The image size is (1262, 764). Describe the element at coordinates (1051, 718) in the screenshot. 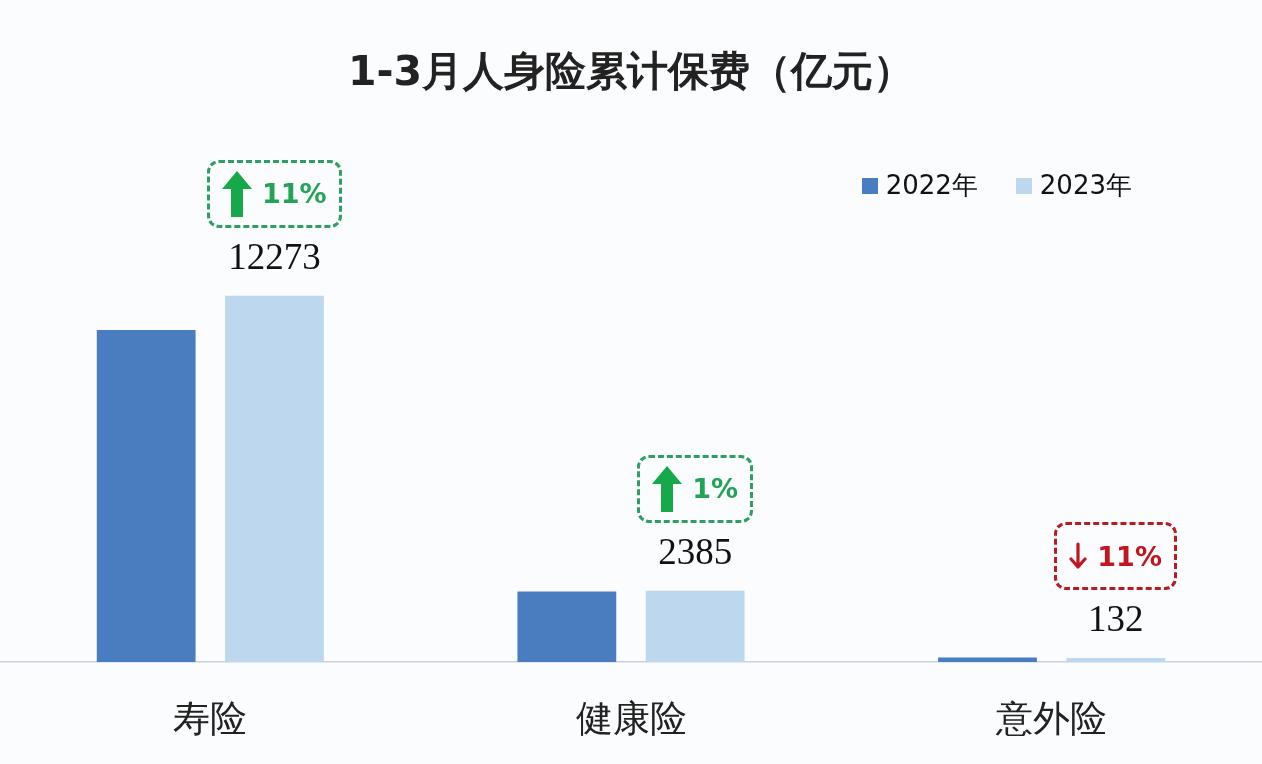

I see `x-tick-label: 意外险` at that location.